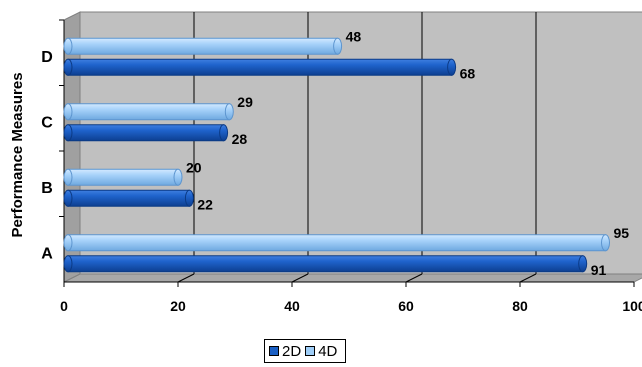 Image resolution: width=642 pixels, height=367 pixels. What do you see at coordinates (47, 57) in the screenshot?
I see `y-tick-label: D` at bounding box center [47, 57].